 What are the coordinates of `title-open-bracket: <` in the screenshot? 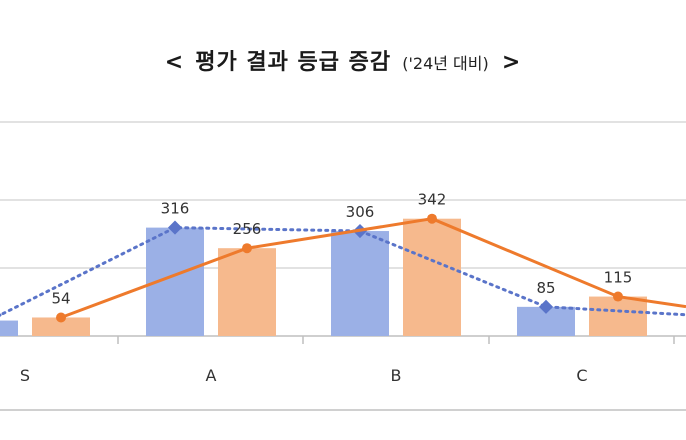 It's located at (174, 62).